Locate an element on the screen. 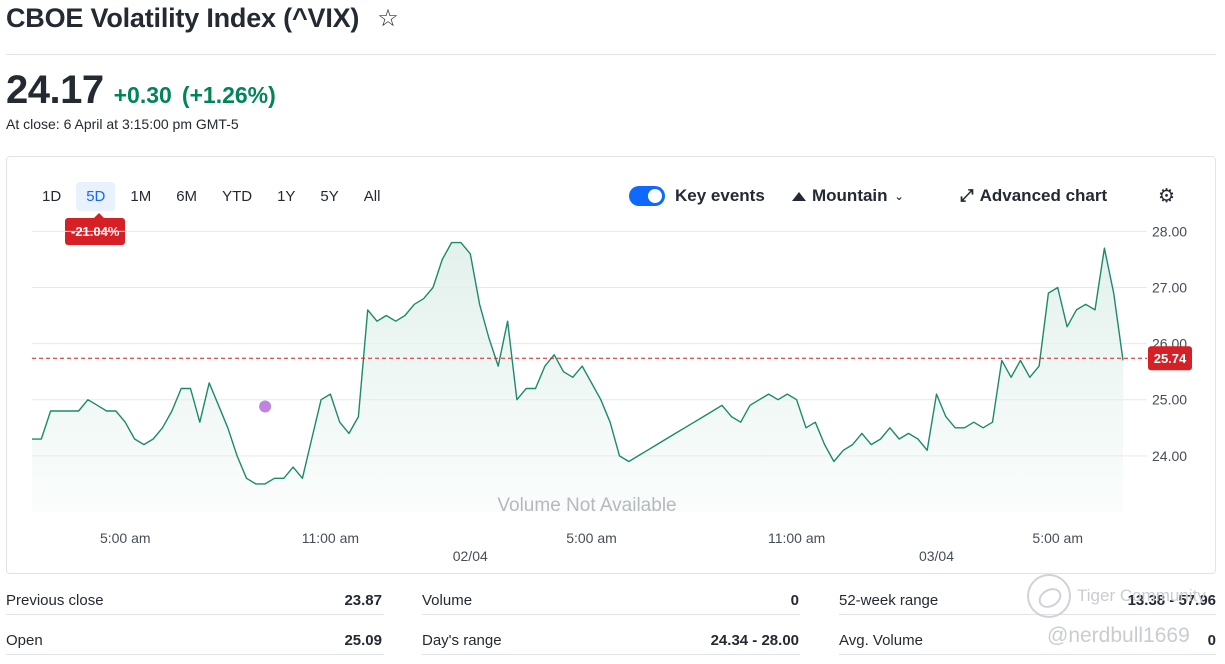 This screenshot has width=1225, height=664. stat-label-previous-close: Previous close is located at coordinates (55, 600).